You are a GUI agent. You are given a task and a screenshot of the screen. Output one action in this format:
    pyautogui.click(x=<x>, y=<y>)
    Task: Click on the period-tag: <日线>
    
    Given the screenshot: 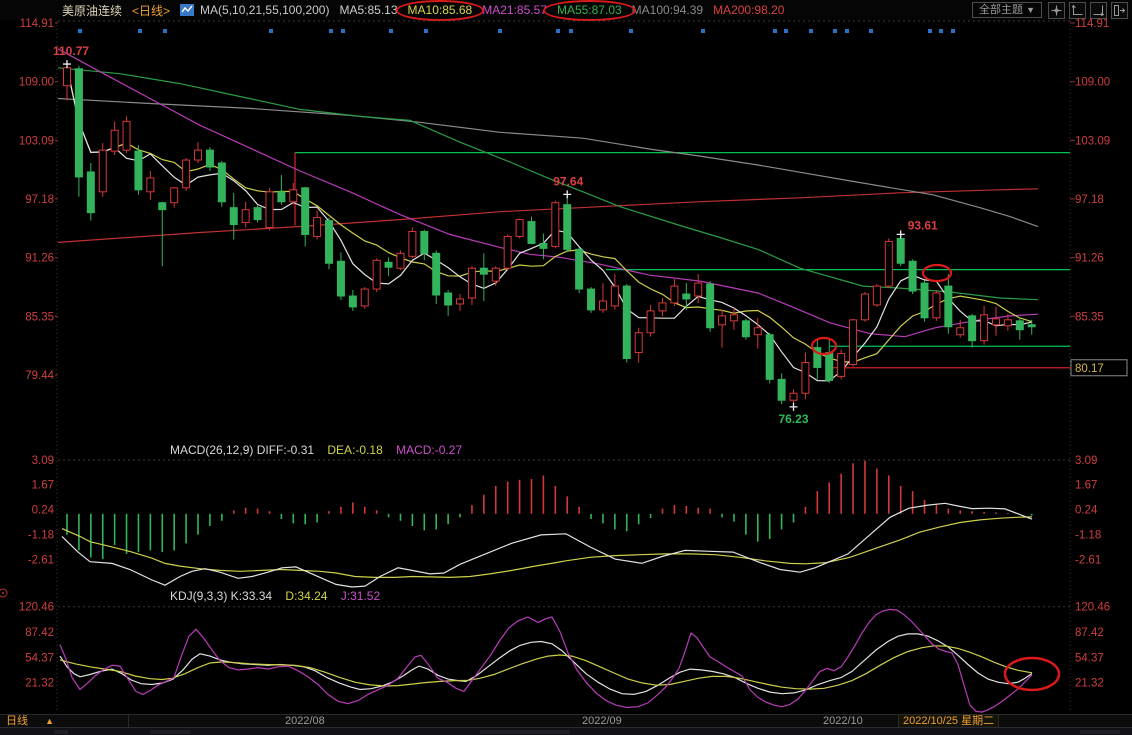 What is the action you would take?
    pyautogui.click(x=151, y=10)
    